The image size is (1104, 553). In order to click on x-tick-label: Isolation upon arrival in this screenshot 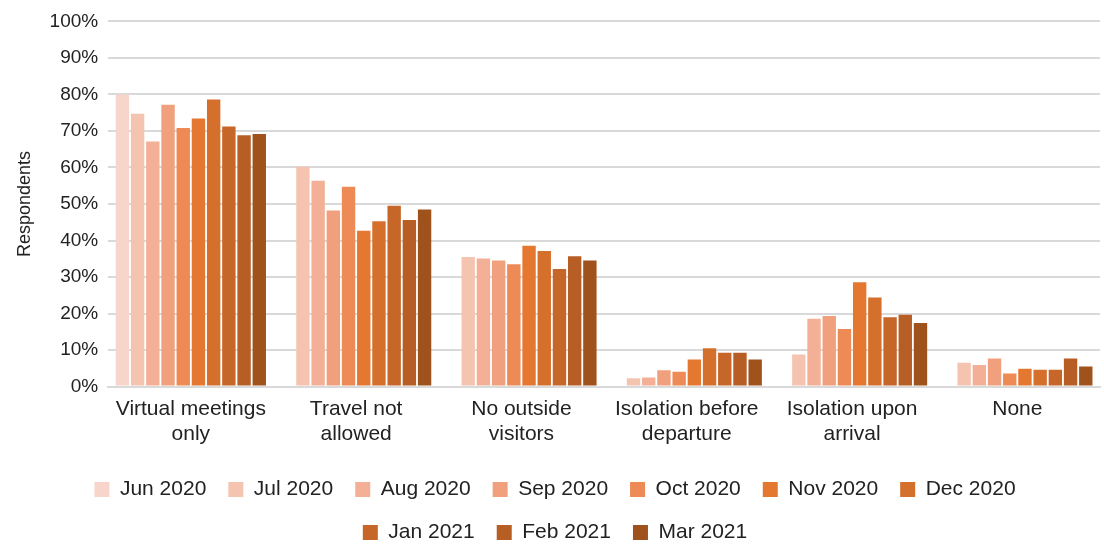, I will do `click(852, 420)`.